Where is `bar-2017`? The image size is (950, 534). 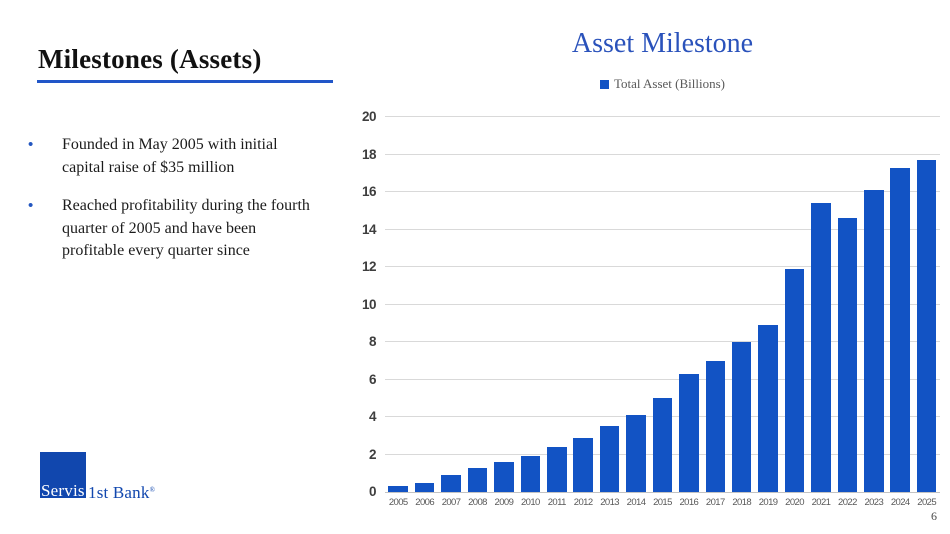
bar-2017 is located at coordinates (715, 426).